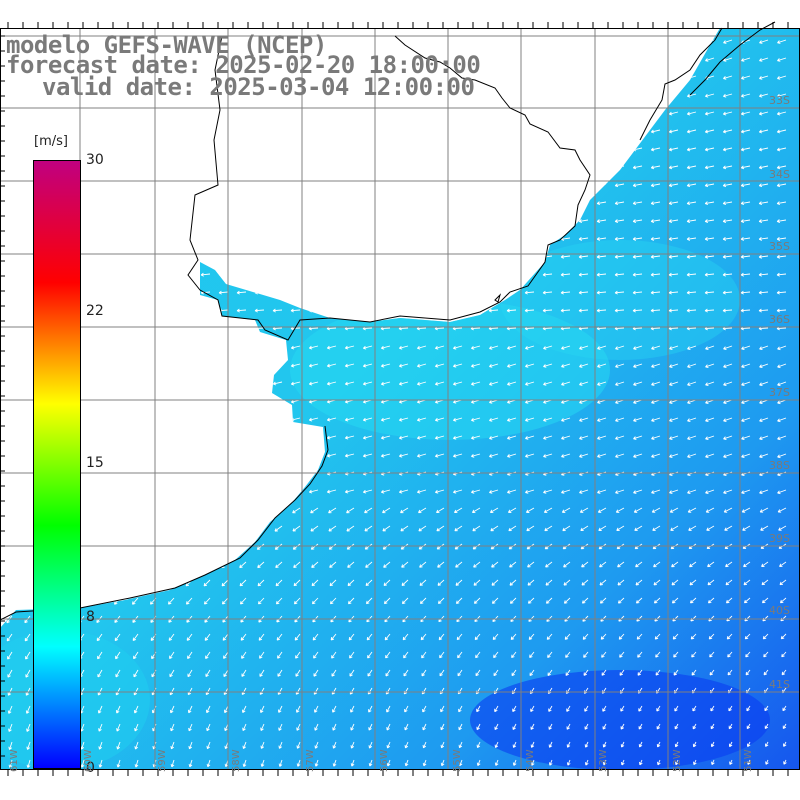 The image size is (800, 800). What do you see at coordinates (779, 246) in the screenshot?
I see `lat-label: 35S` at bounding box center [779, 246].